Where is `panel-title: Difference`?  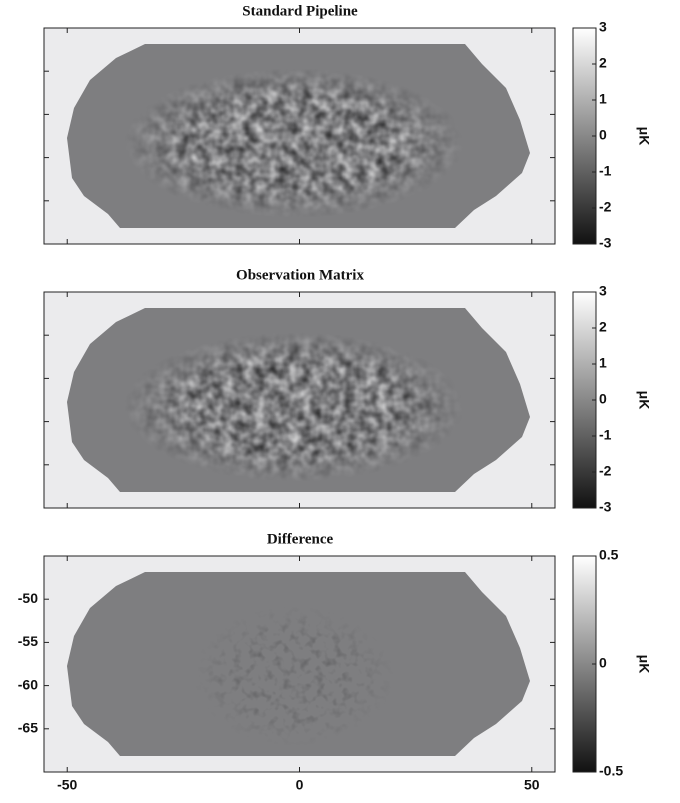
panel-title: Difference is located at coordinates (300, 539).